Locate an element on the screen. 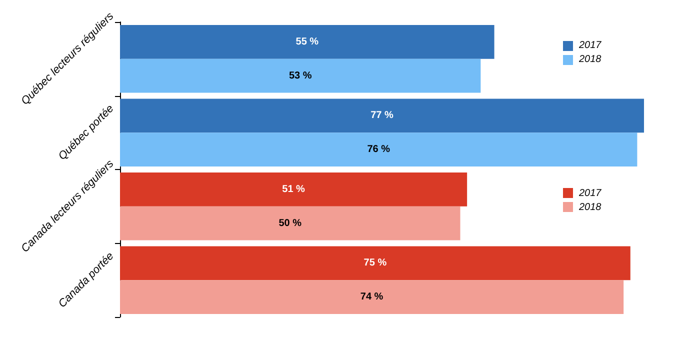 The width and height of the screenshot is (675, 345). data-label: 76 % is located at coordinates (378, 150).